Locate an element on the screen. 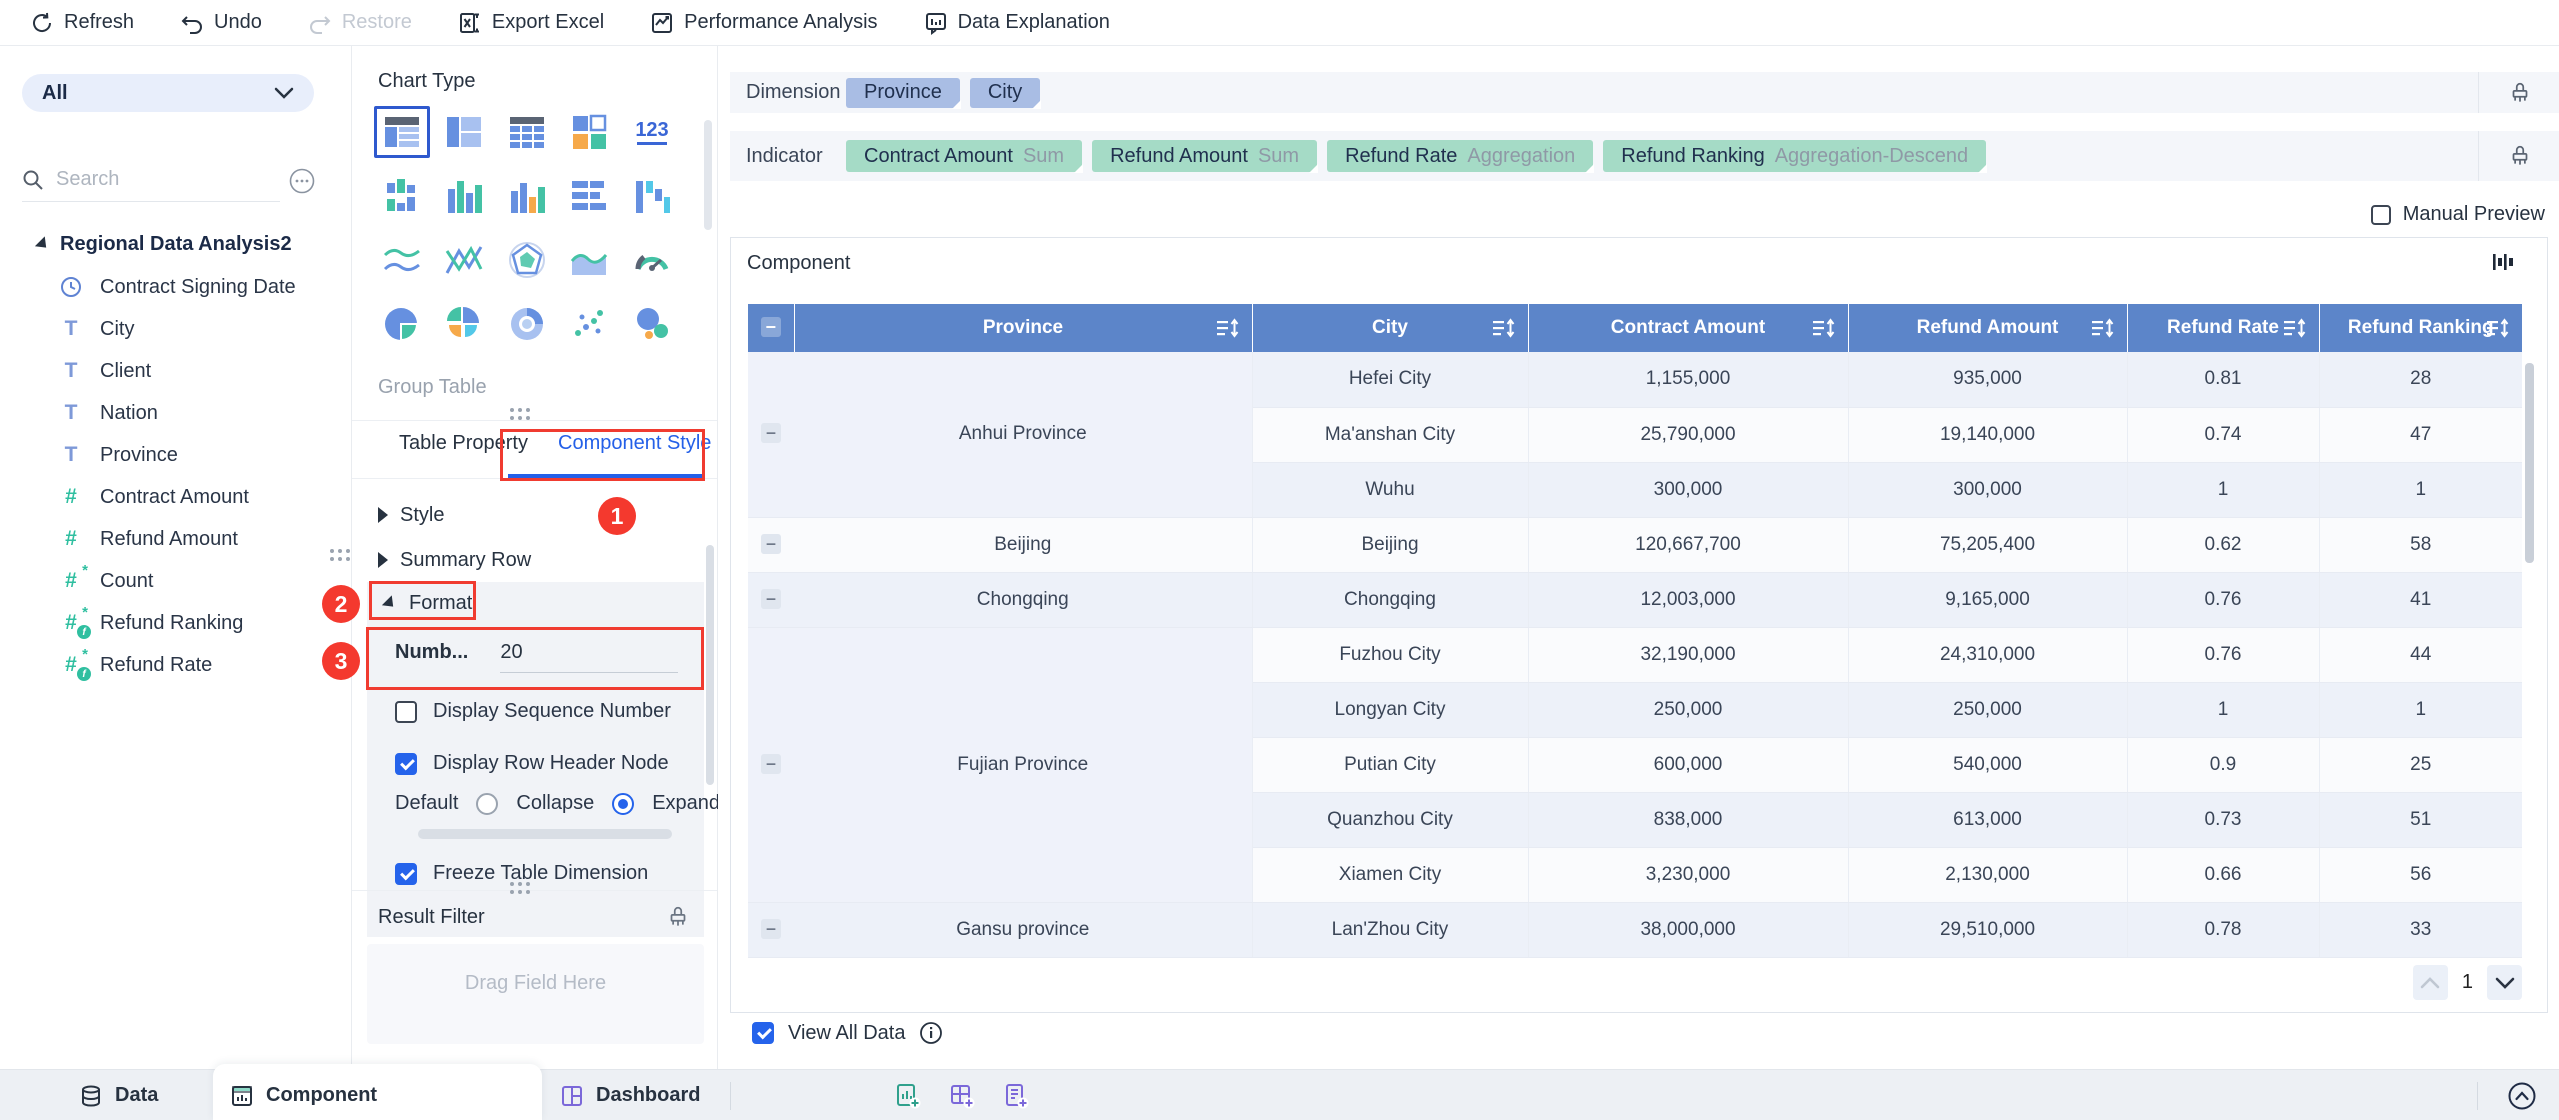  info-icon is located at coordinates (931, 1033).